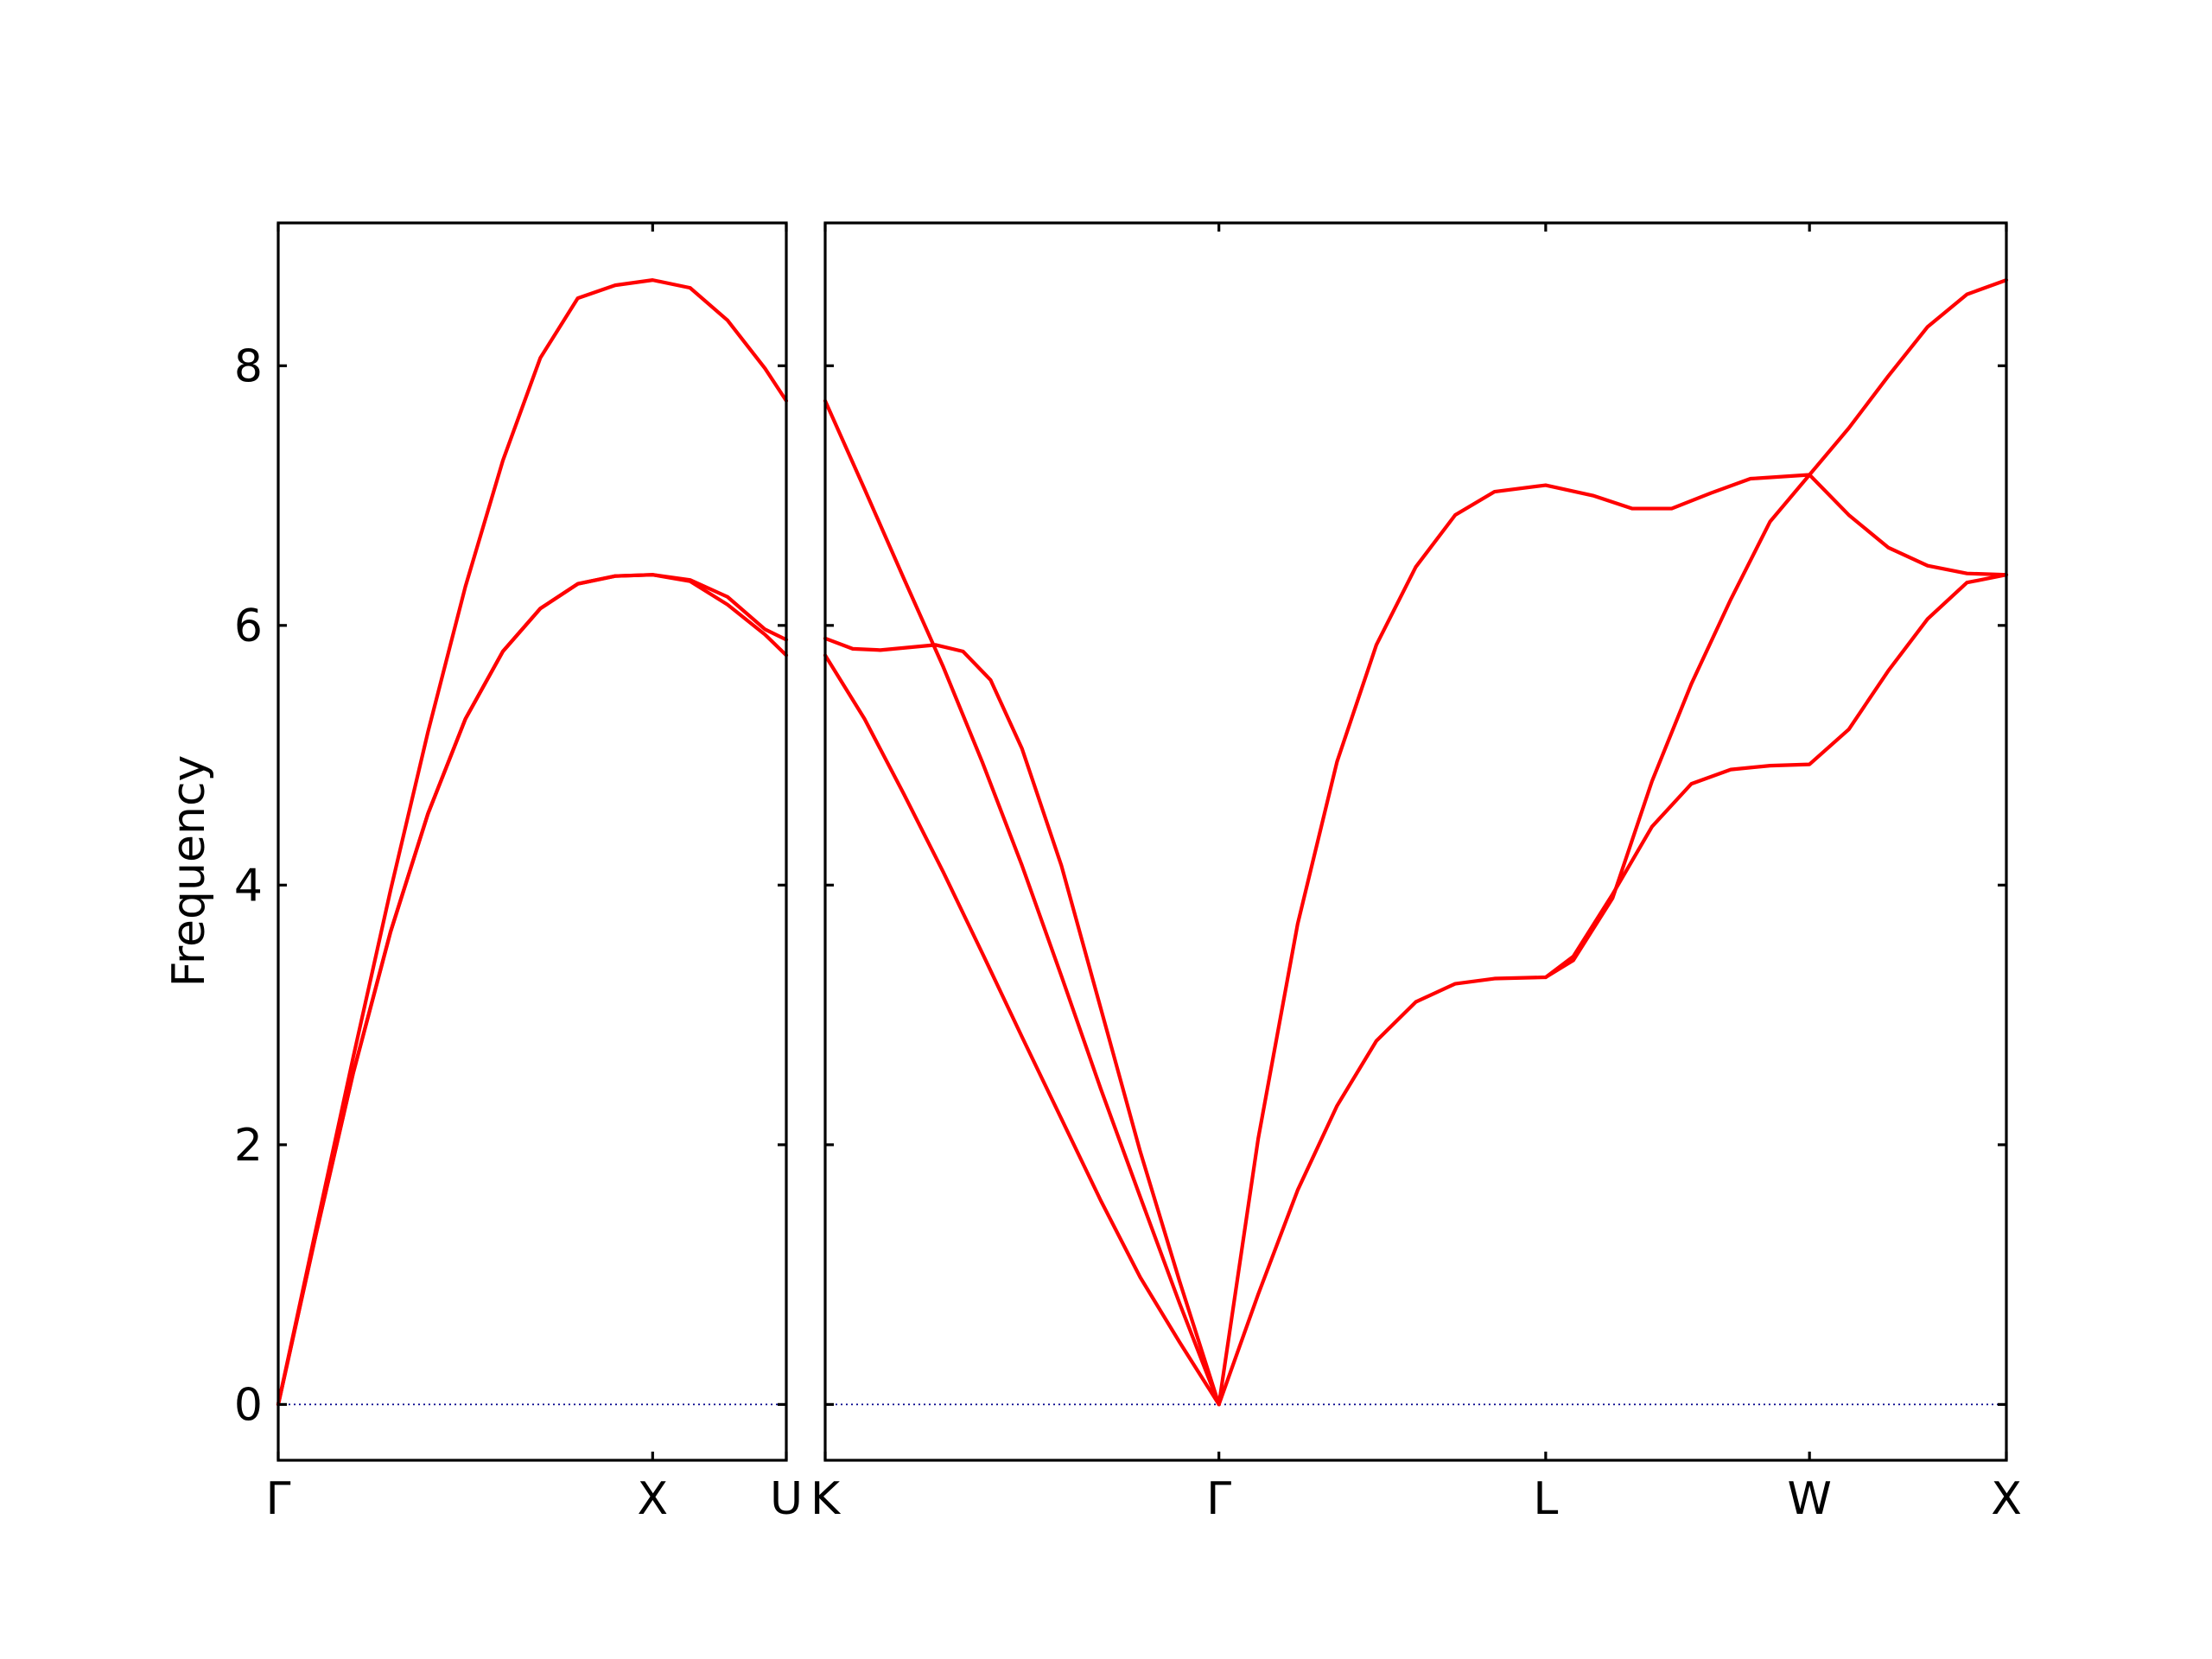 The height and width of the screenshot is (1659, 2212). What do you see at coordinates (248, 1405) in the screenshot?
I see `ytick-label-0: 0` at bounding box center [248, 1405].